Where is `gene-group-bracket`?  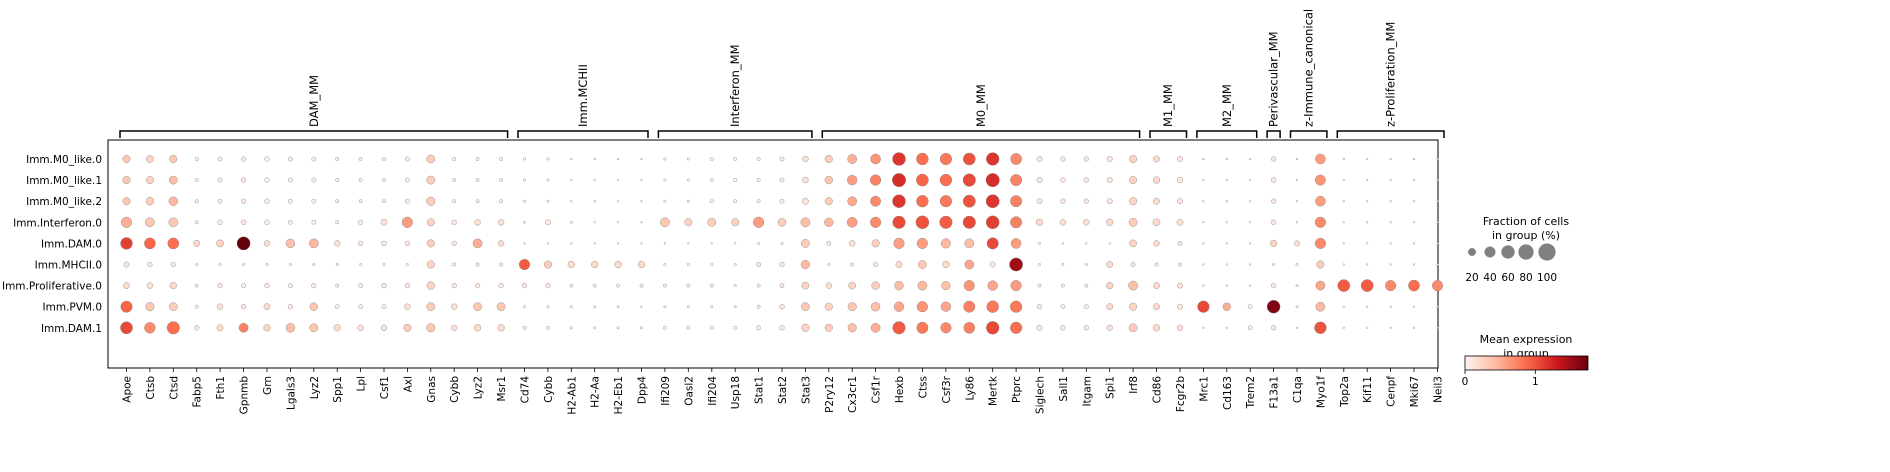
gene-group-bracket is located at coordinates (1227, 134).